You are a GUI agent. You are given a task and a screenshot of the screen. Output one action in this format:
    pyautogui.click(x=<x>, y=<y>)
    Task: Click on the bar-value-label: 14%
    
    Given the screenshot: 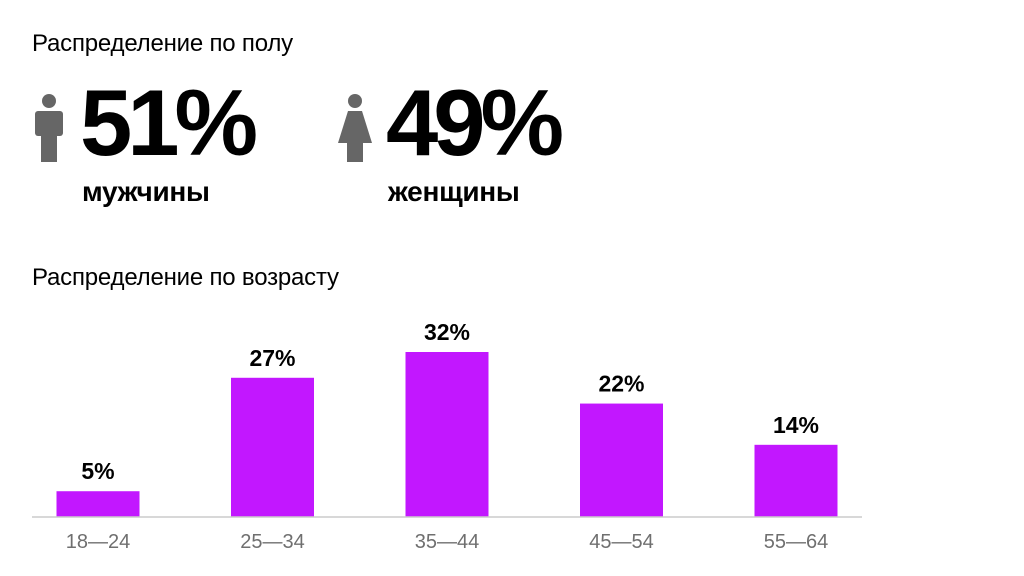 What is the action you would take?
    pyautogui.click(x=796, y=425)
    